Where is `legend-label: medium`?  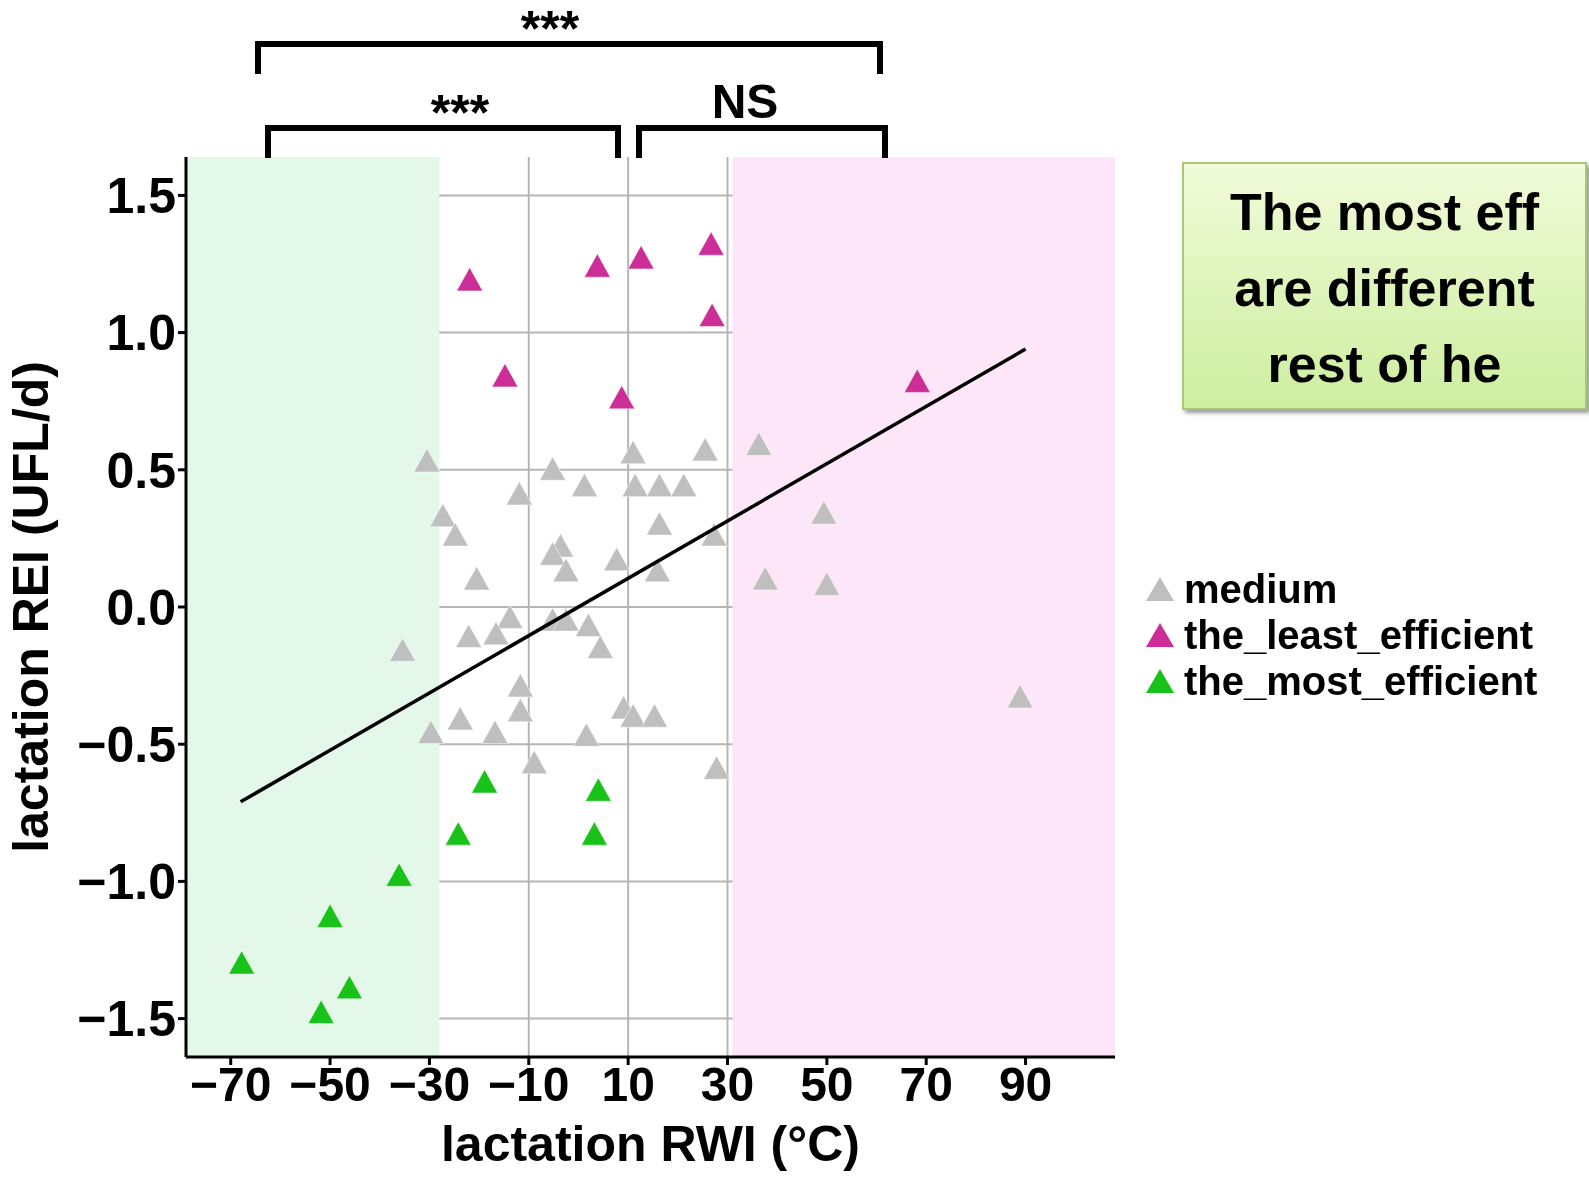 legend-label: medium is located at coordinates (1261, 589).